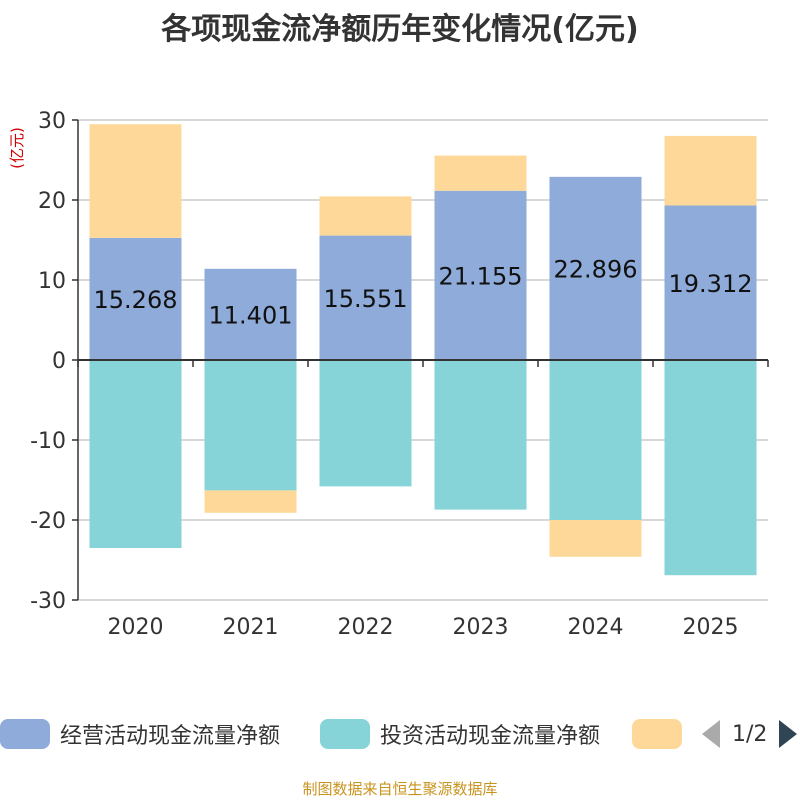  Describe the element at coordinates (52, 281) in the screenshot. I see `y-tick-label: 10` at that location.